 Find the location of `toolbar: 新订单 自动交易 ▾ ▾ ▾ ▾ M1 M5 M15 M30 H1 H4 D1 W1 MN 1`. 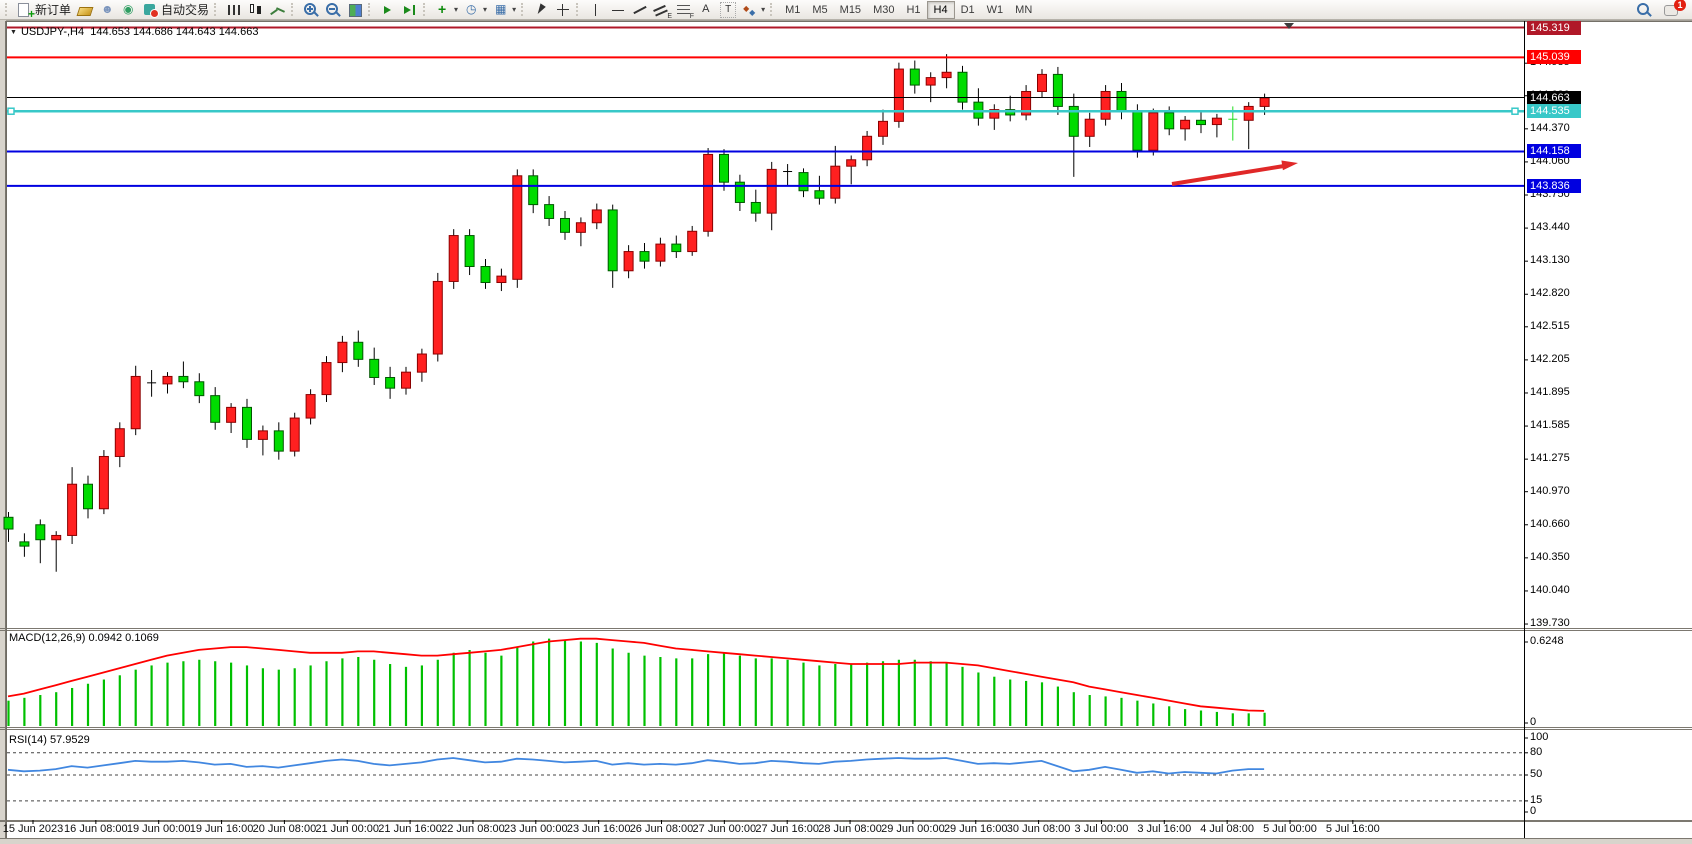

toolbar: 新订单 自动交易 ▾ ▾ ▾ ▾ M1 M5 M15 M30 H1 H4 D1 W1 MN 1 is located at coordinates (846, 10).